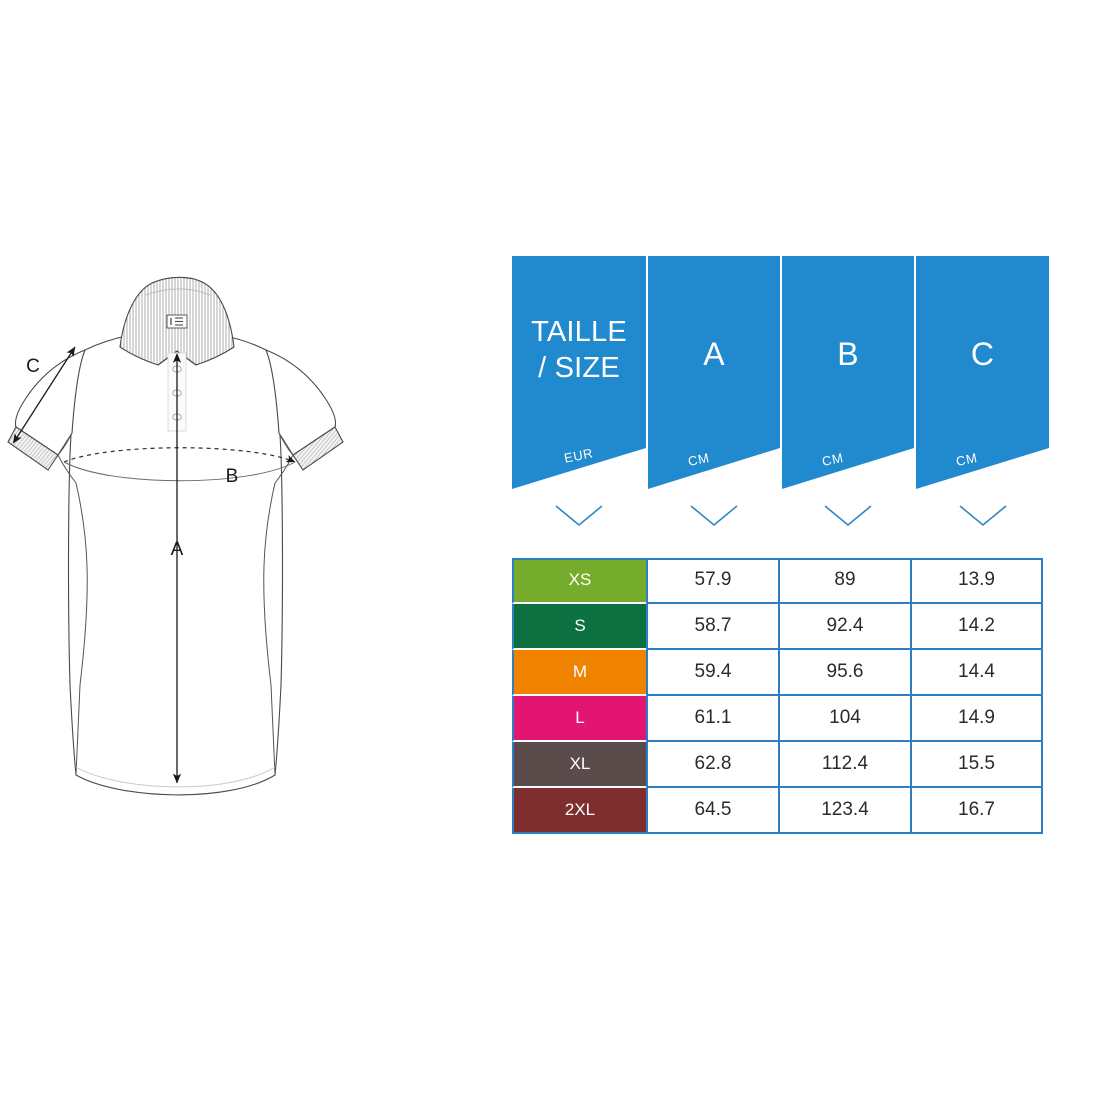 This screenshot has height=1100, width=1100. What do you see at coordinates (976, 765) in the screenshot?
I see `value-cell-c: 15.5` at bounding box center [976, 765].